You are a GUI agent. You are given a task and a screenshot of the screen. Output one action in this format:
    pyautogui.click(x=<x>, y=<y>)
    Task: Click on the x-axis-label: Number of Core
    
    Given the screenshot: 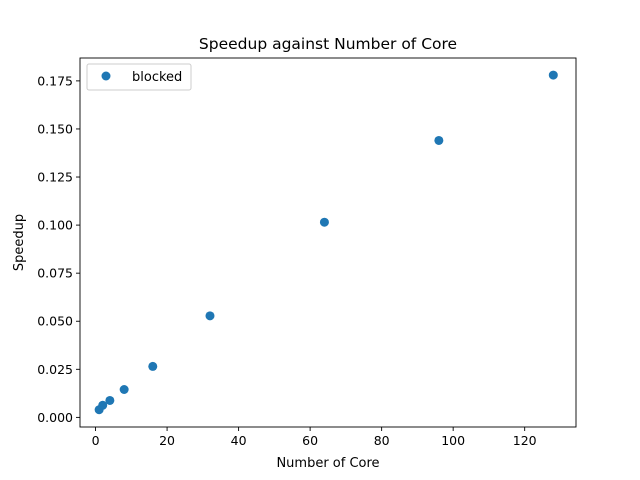 What is the action you would take?
    pyautogui.click(x=327, y=463)
    